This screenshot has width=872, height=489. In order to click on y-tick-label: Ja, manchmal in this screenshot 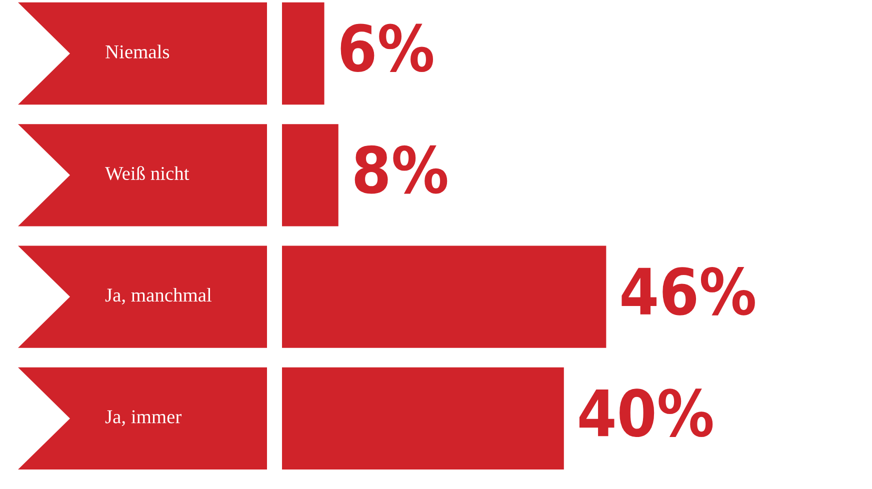, I will do `click(158, 296)`.